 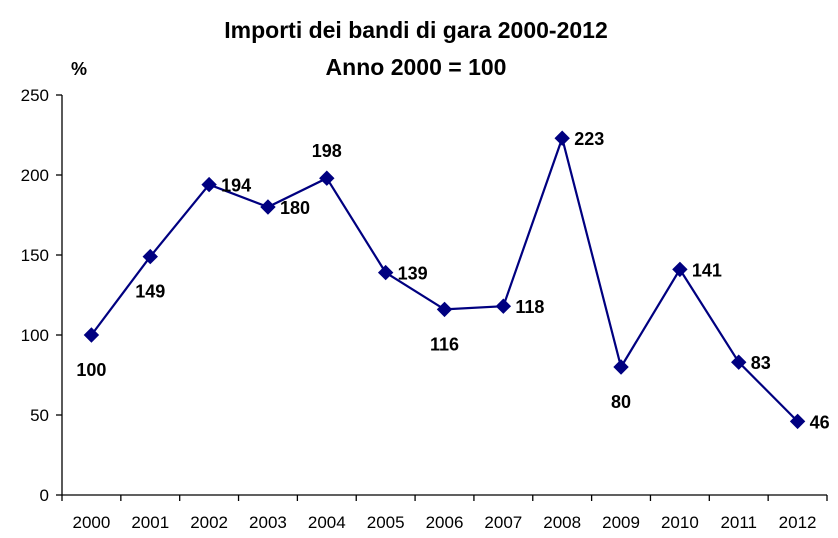 What do you see at coordinates (39, 415) in the screenshot?
I see `y-tick-label: 50` at bounding box center [39, 415].